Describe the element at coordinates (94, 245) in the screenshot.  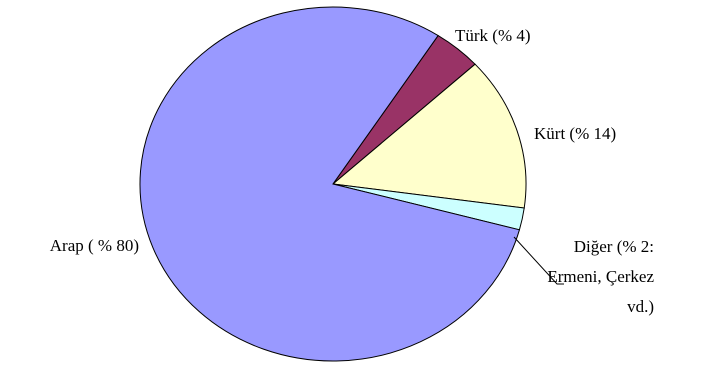
I see `slice-label-3: Arap ( % 80)` at that location.